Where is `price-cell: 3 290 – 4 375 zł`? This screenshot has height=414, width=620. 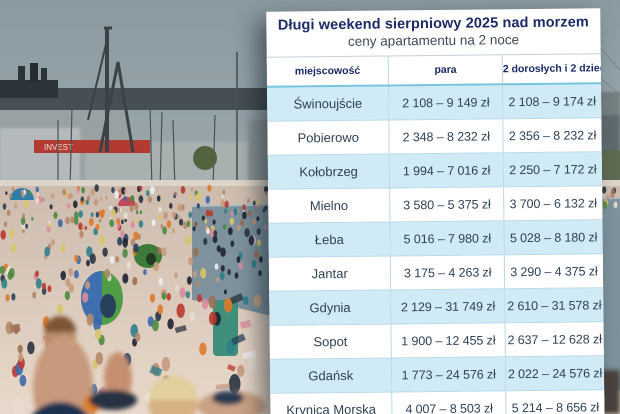 price-cell: 3 290 – 4 375 zł is located at coordinates (554, 271).